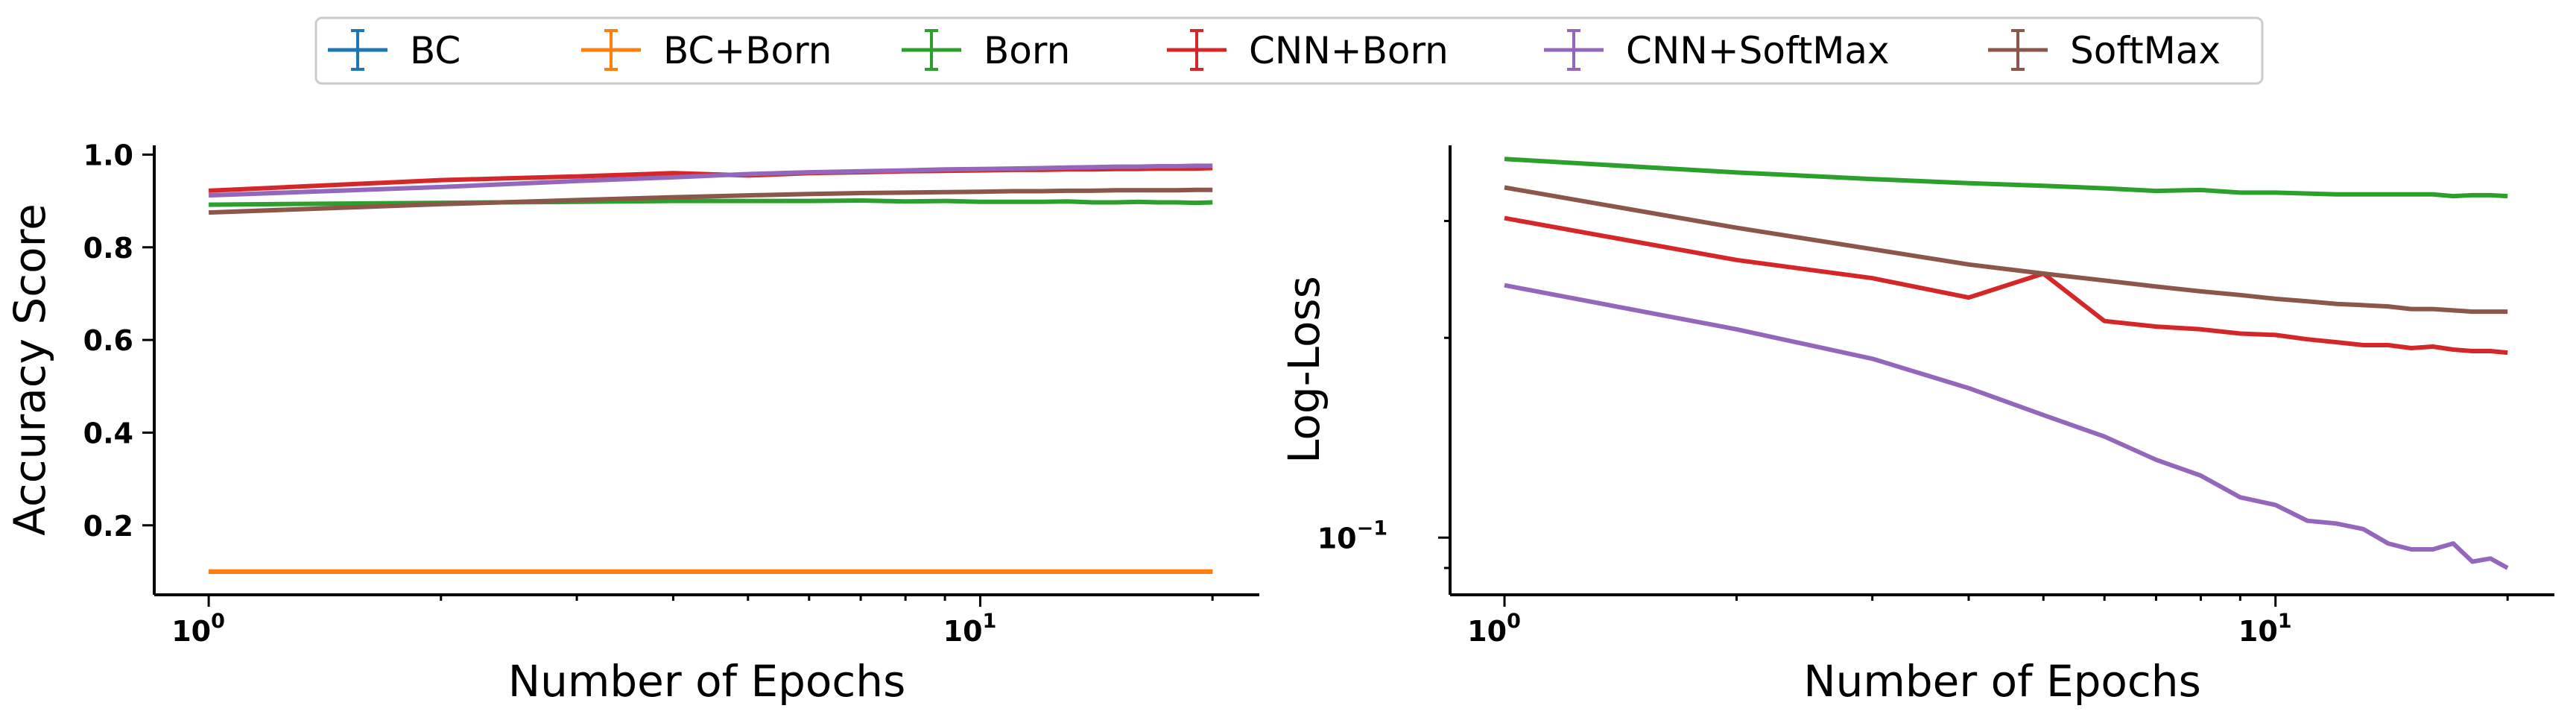  I want to click on legend-label: CNN+Born, so click(1349, 50).